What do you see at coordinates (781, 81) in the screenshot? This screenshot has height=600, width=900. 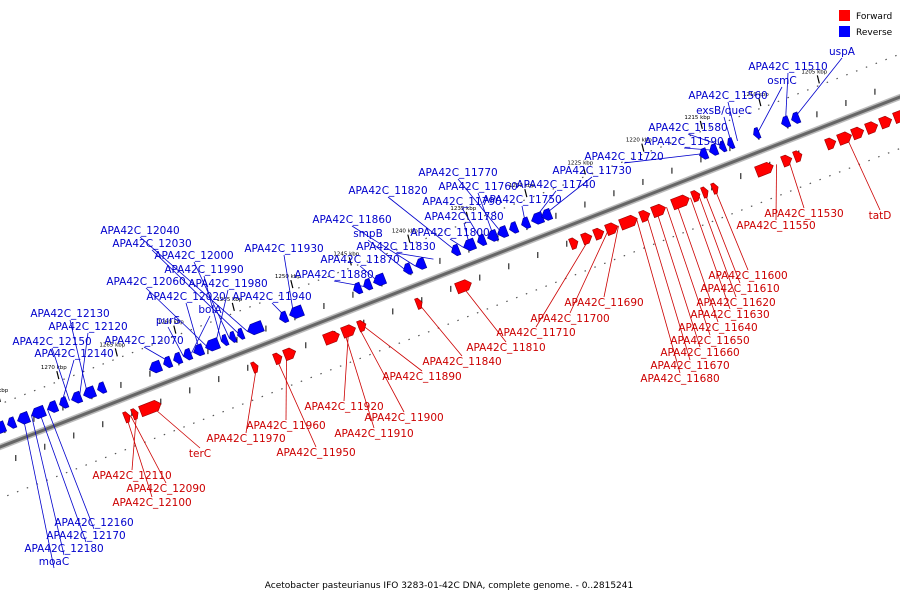 I see `gene-label: osmC` at bounding box center [781, 81].